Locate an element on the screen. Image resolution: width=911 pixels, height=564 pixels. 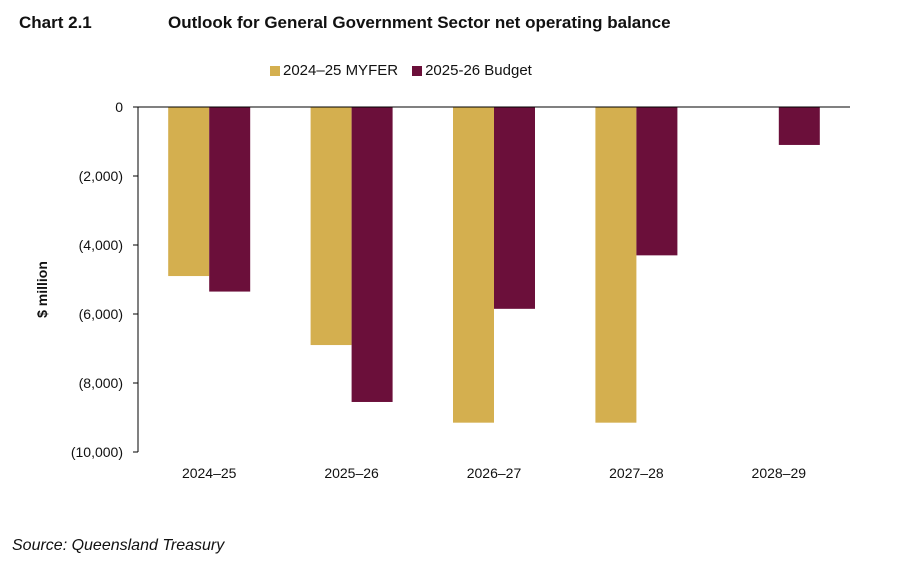
y-tick-label: 0 is located at coordinates (119, 107).